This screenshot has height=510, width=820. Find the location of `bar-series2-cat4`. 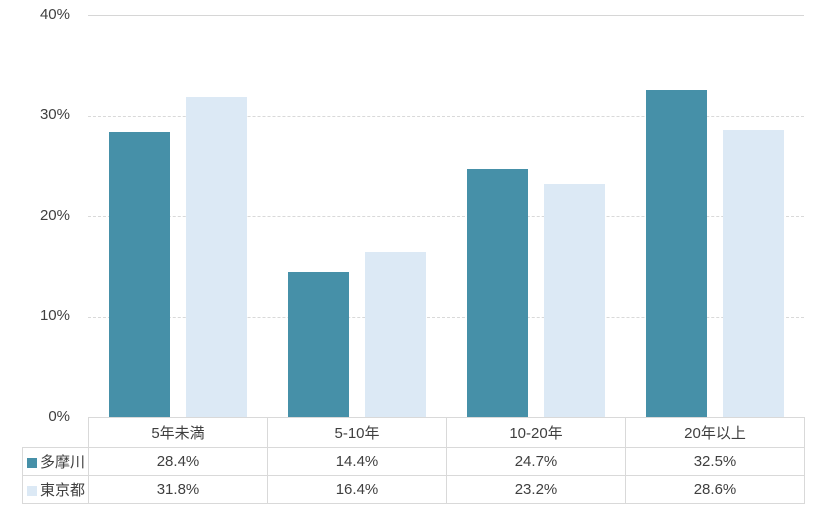

bar-series2-cat4 is located at coordinates (753, 273).